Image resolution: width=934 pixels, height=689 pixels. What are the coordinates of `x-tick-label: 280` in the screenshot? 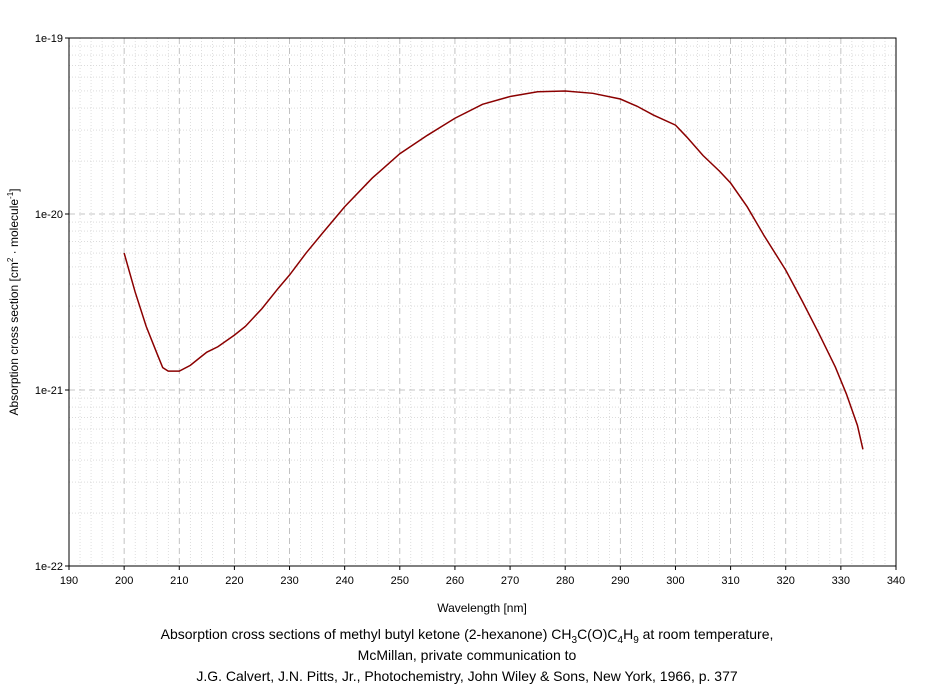 It's located at (565, 581).